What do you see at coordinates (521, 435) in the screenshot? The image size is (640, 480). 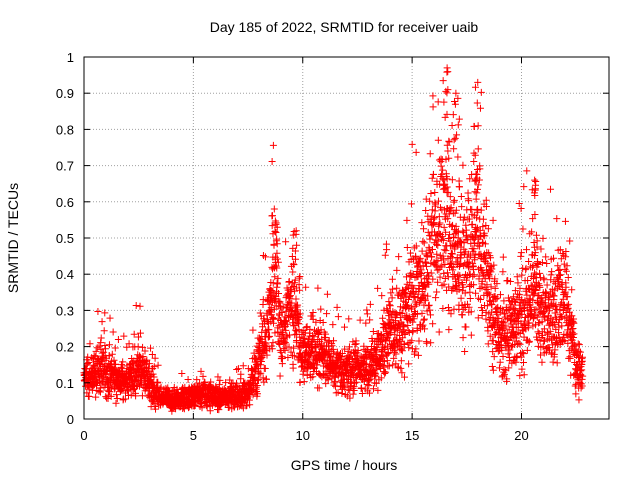 I see `x-tick-label: 20` at bounding box center [521, 435].